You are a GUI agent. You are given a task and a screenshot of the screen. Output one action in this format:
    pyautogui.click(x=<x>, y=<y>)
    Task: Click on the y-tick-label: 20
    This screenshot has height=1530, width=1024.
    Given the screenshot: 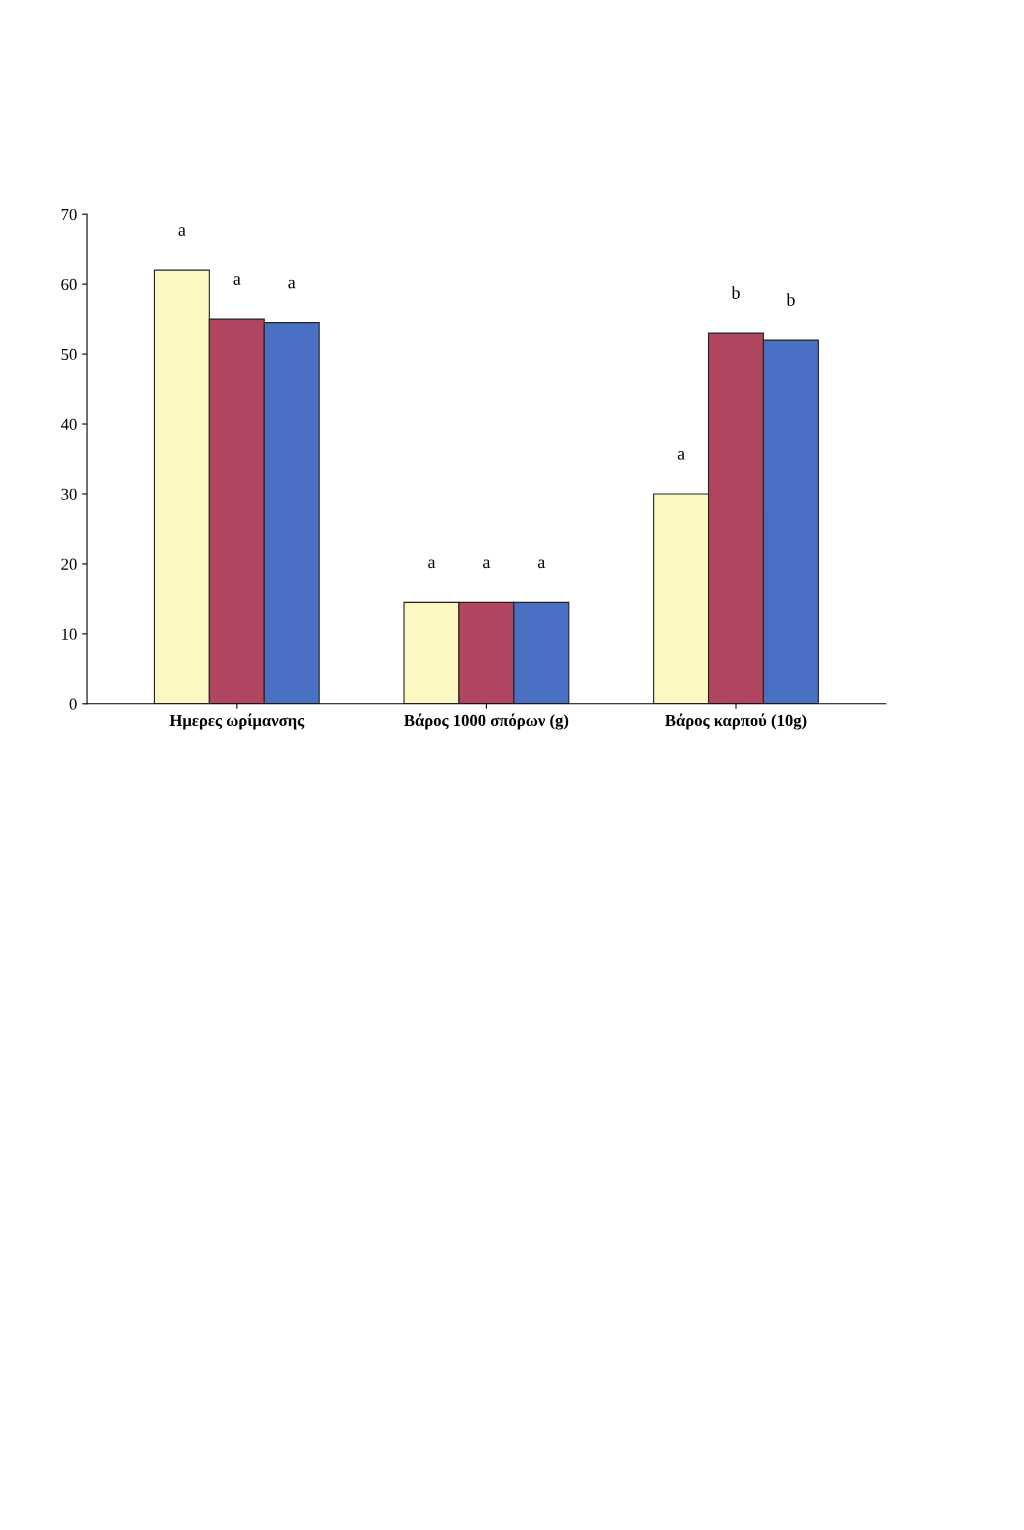 What is the action you would take?
    pyautogui.click(x=69, y=564)
    